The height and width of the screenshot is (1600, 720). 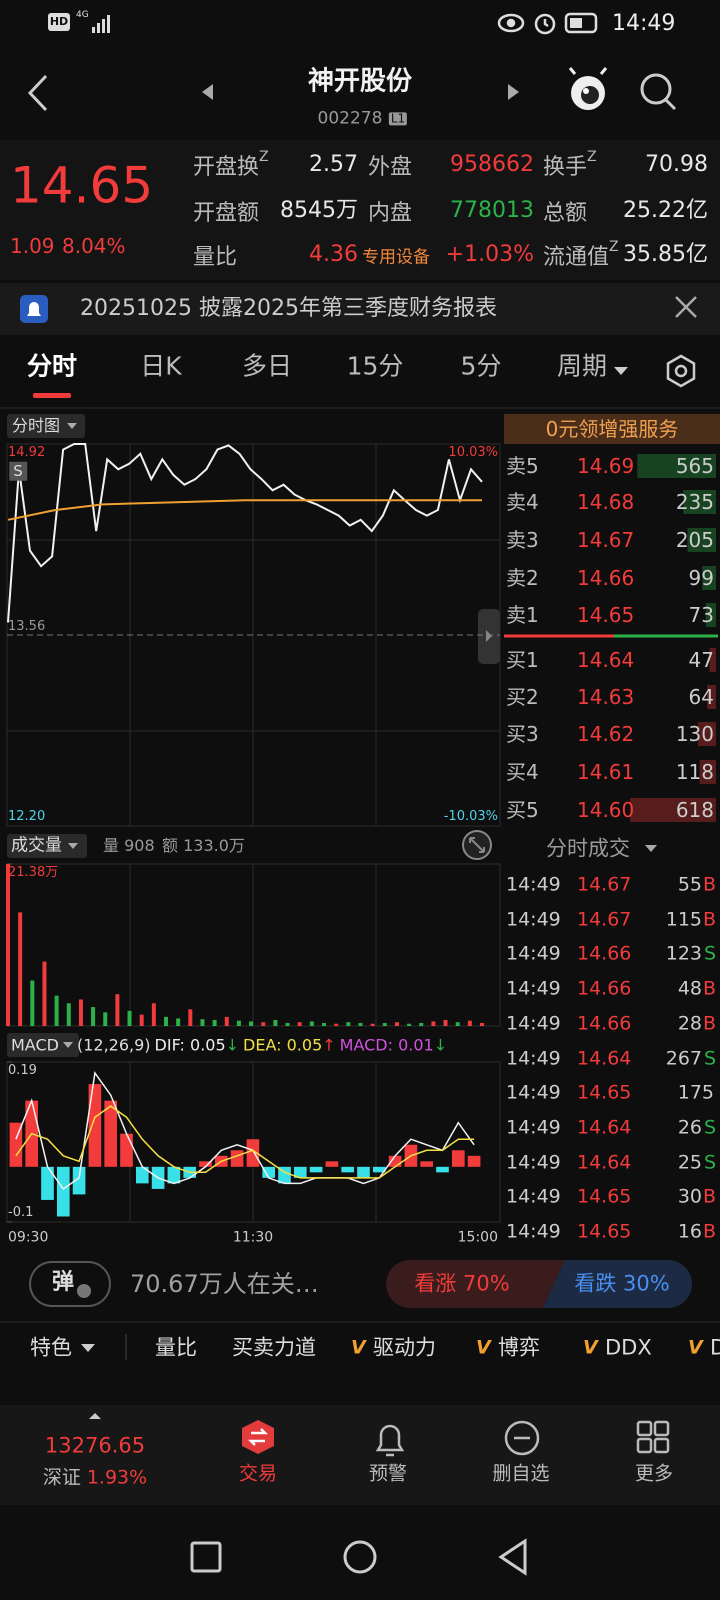 I want to click on chart-label: 分时图, so click(x=36, y=426).